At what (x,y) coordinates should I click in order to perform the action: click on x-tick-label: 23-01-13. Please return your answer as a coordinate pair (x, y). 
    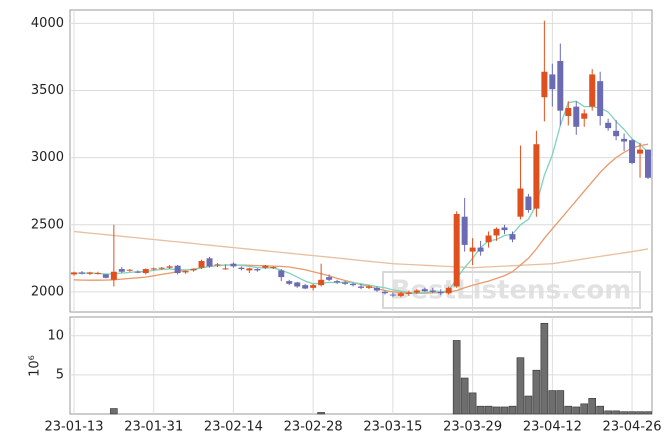
    Looking at the image, I should click on (73, 427).